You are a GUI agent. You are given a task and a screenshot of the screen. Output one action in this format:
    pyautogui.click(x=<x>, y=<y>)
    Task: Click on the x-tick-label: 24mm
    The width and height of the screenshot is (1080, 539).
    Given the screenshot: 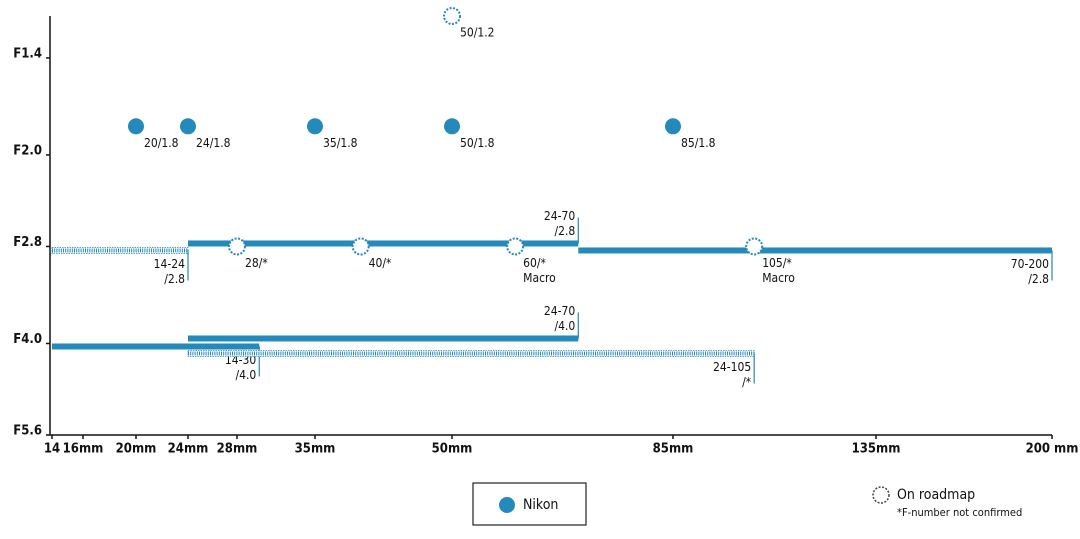 What is the action you would take?
    pyautogui.click(x=188, y=449)
    